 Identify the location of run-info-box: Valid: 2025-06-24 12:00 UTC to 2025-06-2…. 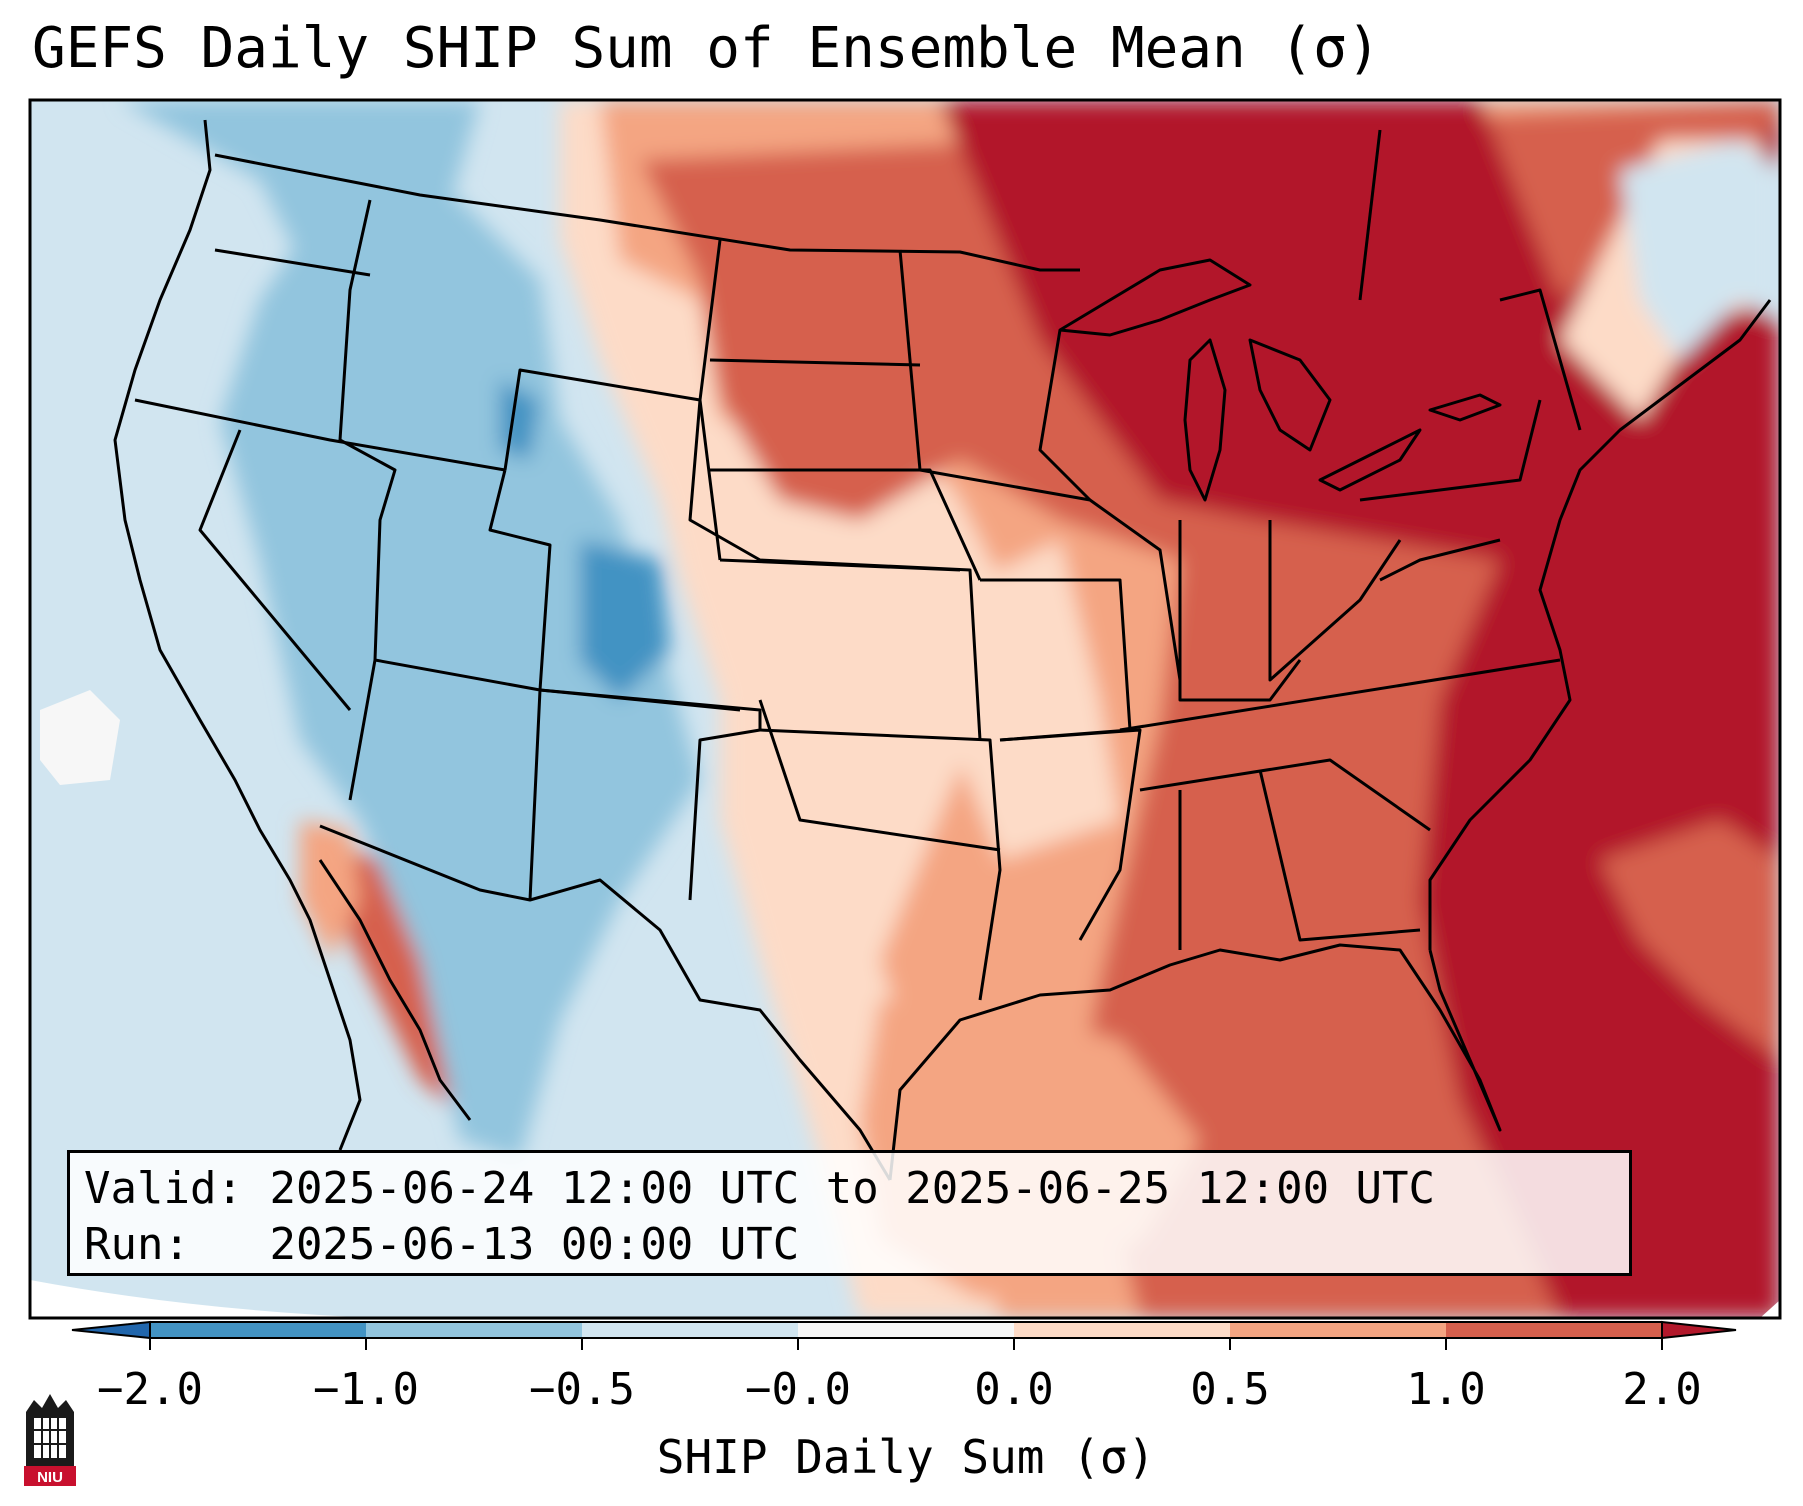
(849, 1213).